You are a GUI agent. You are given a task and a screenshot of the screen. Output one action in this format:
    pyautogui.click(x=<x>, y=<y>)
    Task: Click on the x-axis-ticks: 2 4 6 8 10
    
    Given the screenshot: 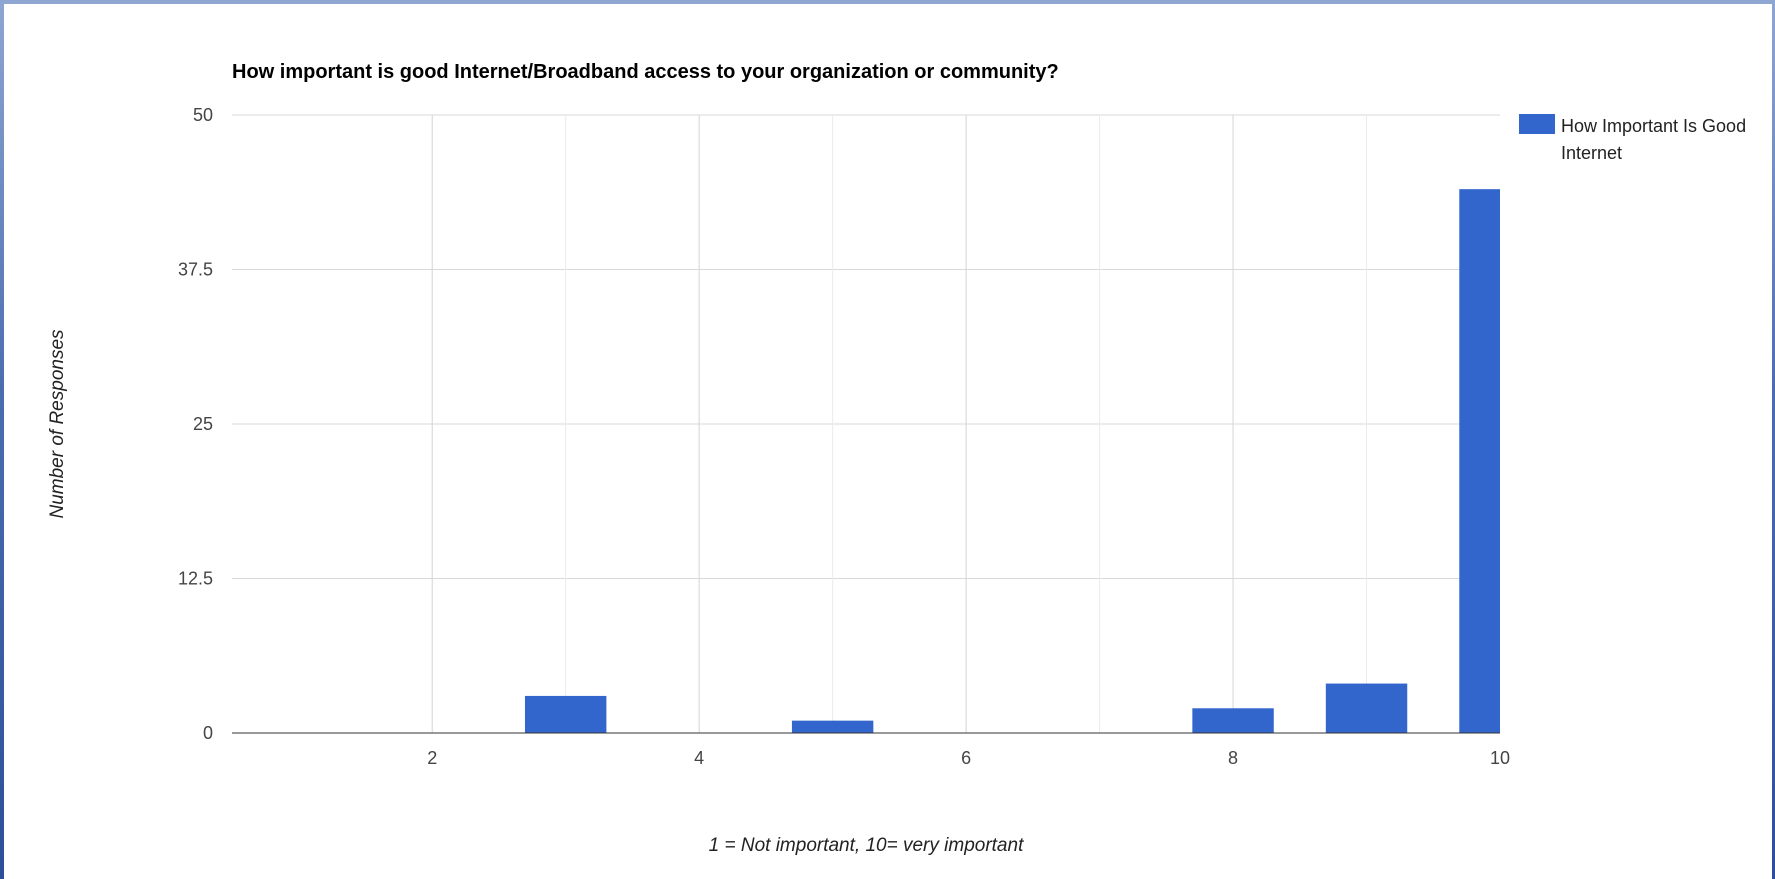 What is the action you would take?
    pyautogui.click(x=968, y=758)
    